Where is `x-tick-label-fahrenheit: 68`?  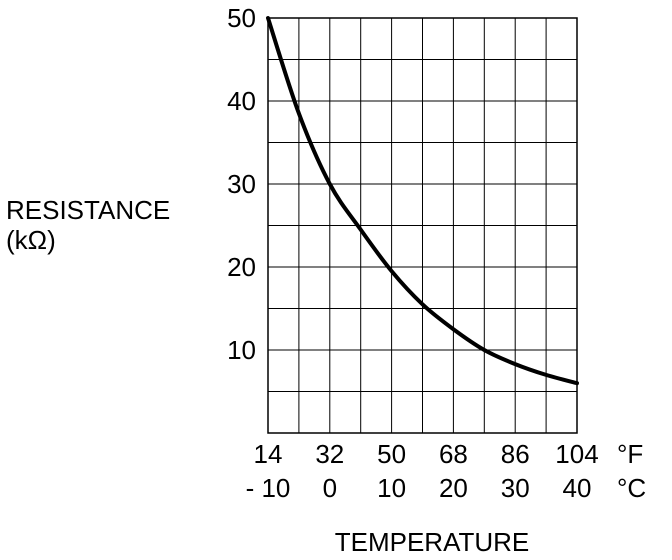 x-tick-label-fahrenheit: 68 is located at coordinates (453, 454).